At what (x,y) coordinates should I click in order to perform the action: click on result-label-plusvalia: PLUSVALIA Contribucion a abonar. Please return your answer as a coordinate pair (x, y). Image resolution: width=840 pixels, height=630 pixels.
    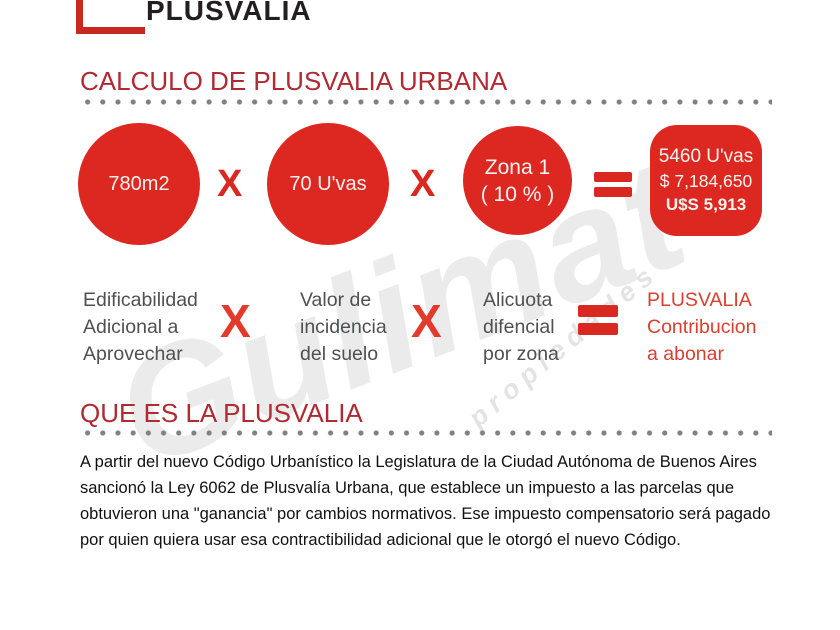
    Looking at the image, I should click on (701, 327).